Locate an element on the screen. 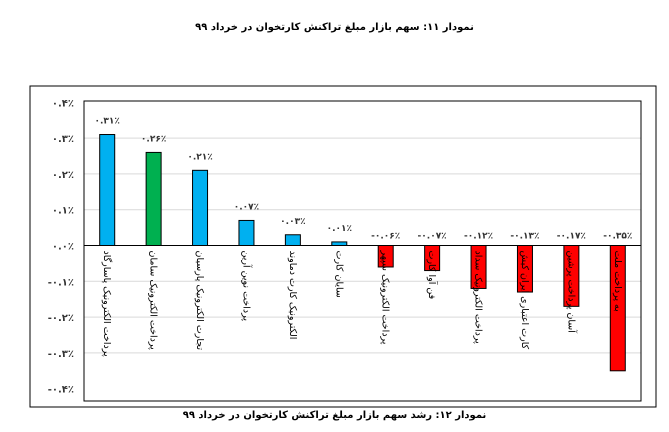 Image resolution: width=669 pixels, height=432 pixels. category-label: پرداخت نوین آرین is located at coordinates (246, 286).